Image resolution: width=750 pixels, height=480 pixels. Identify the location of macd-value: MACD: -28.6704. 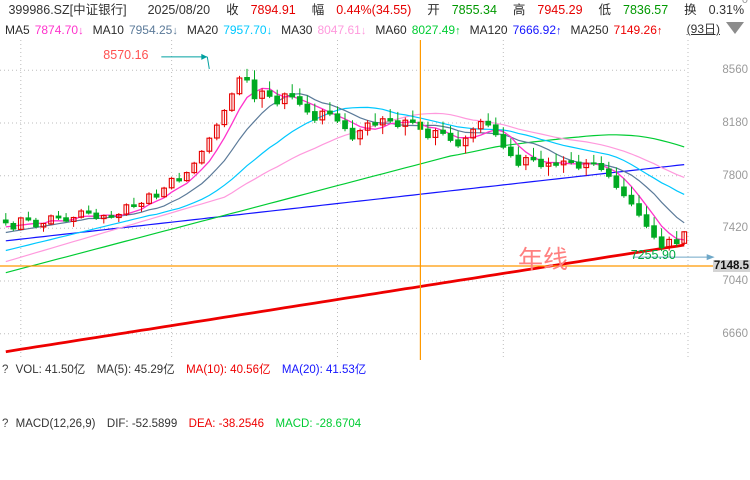
(318, 424).